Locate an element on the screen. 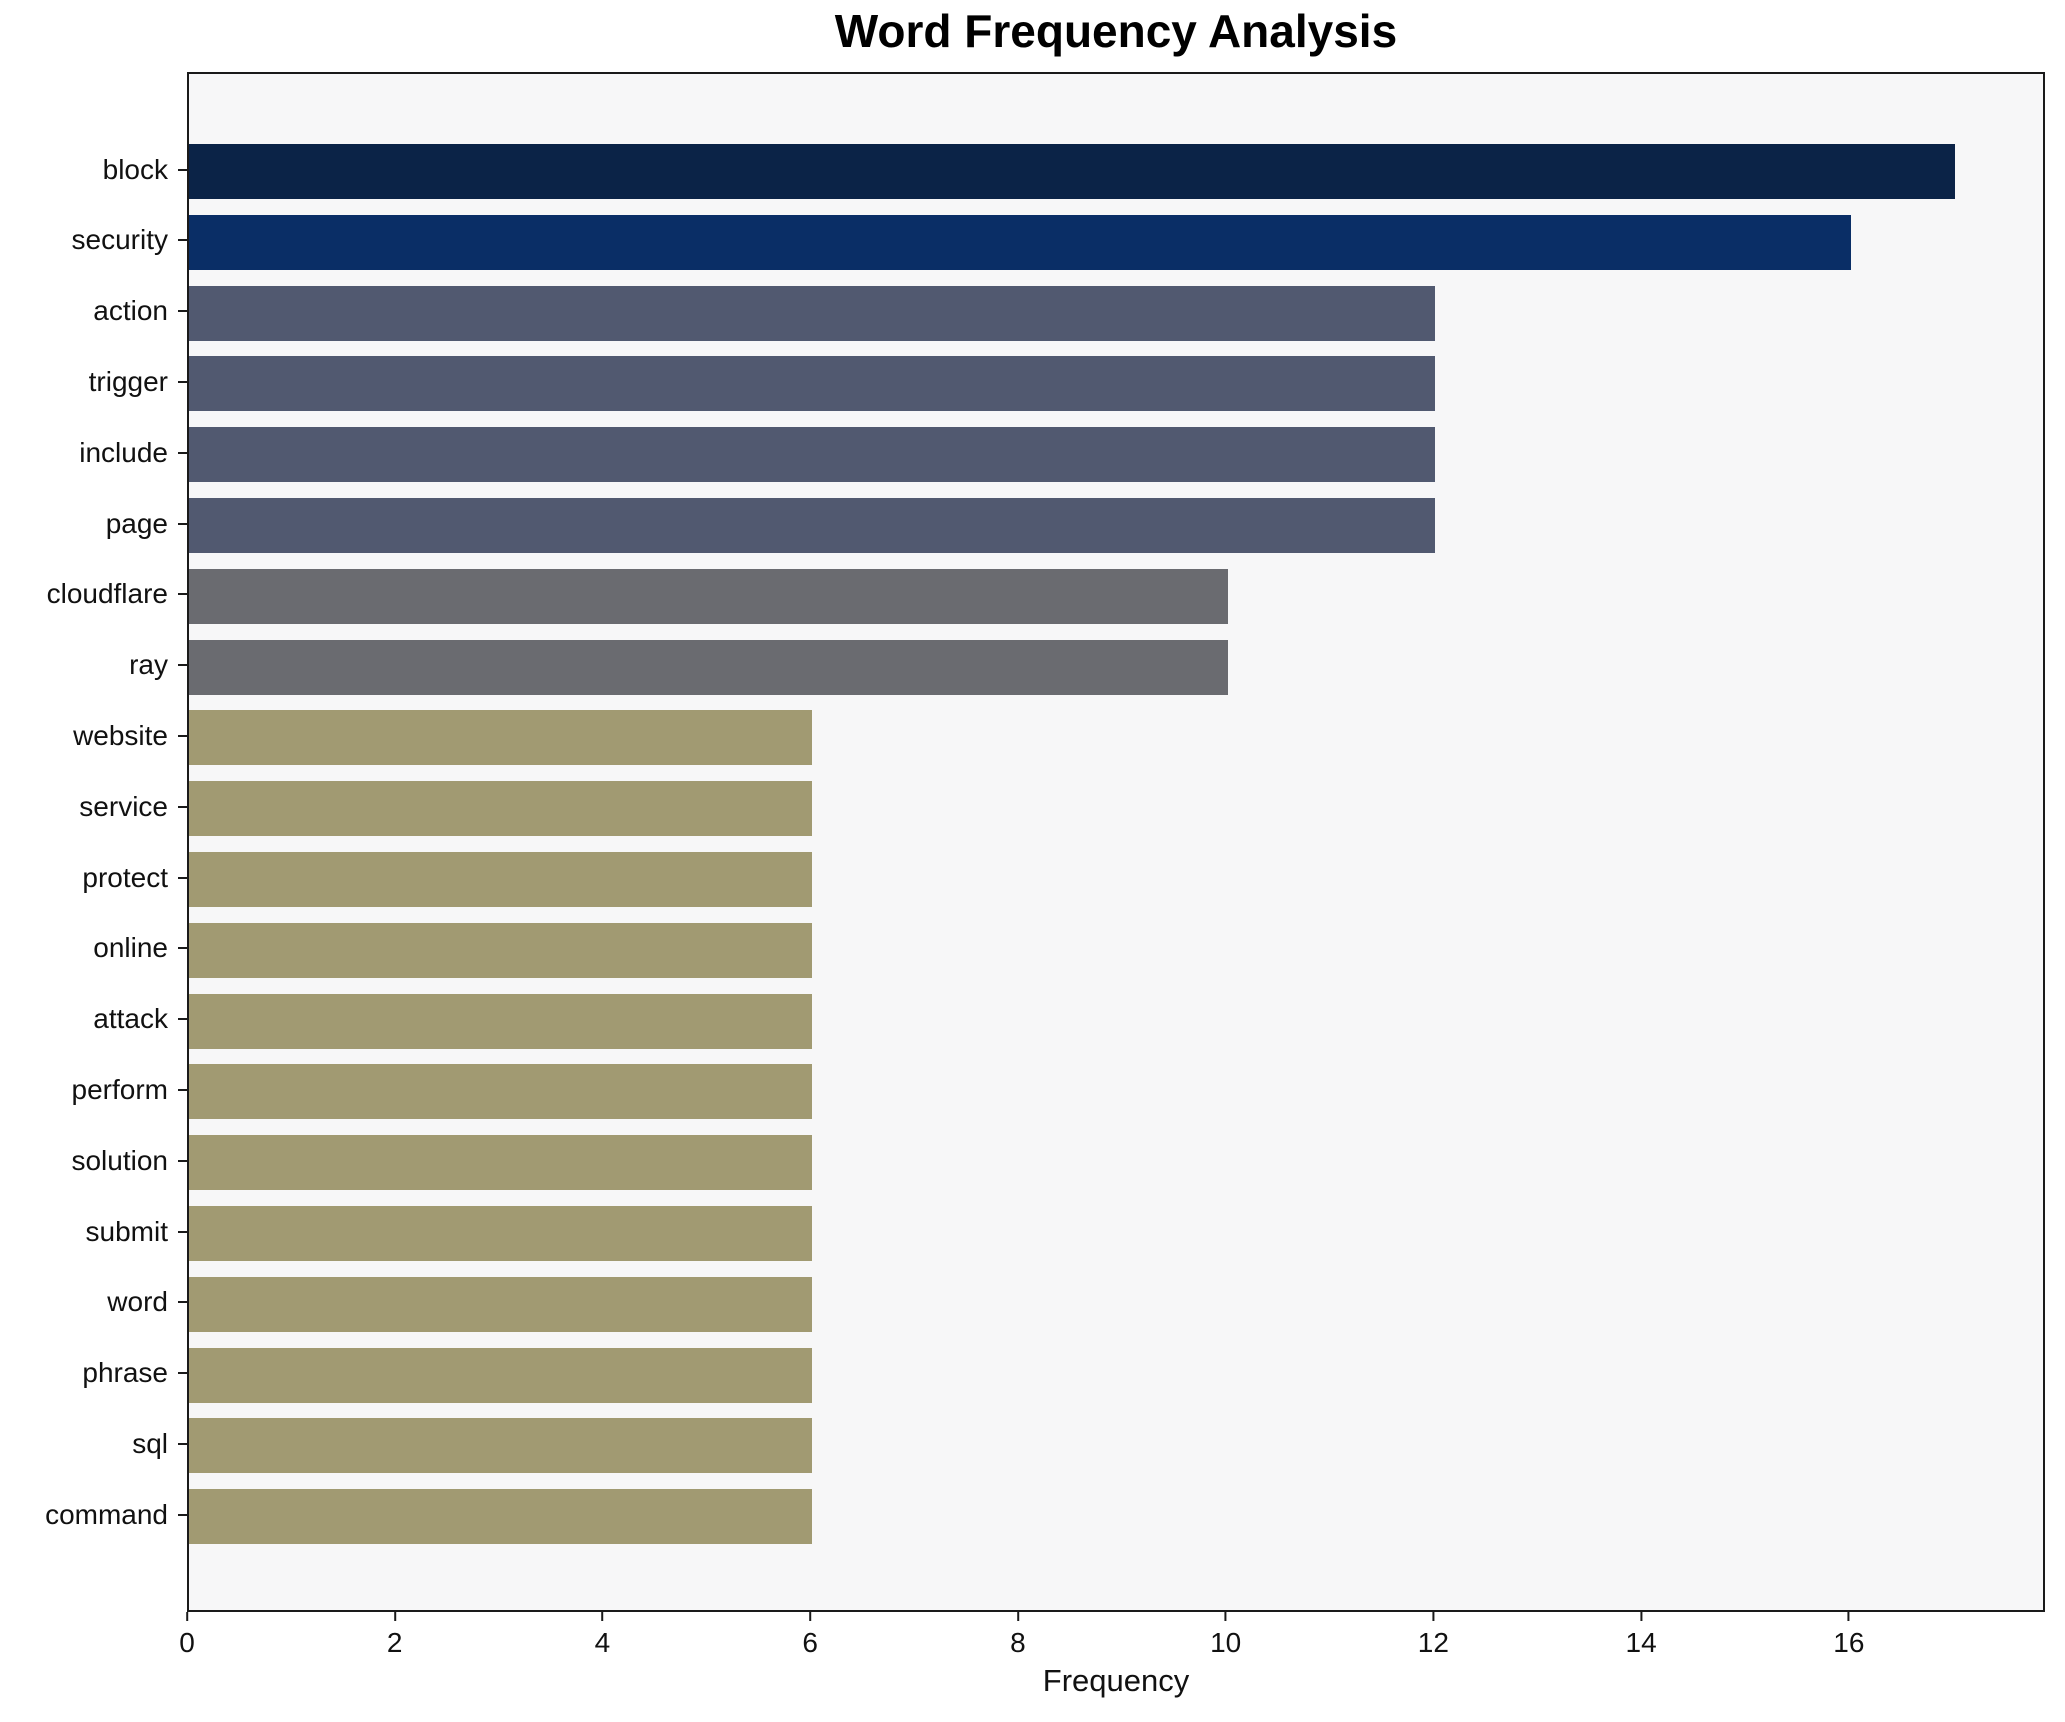 The image size is (2065, 1722). x-tick-8: 8 is located at coordinates (1018, 1635).